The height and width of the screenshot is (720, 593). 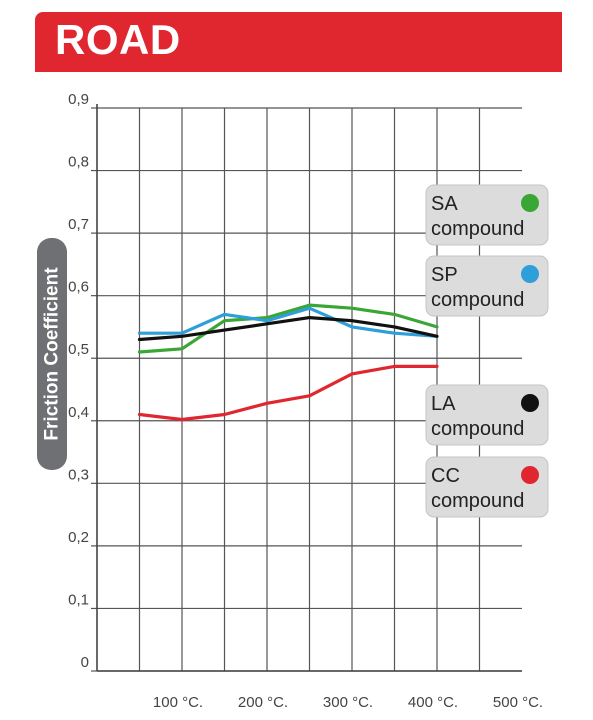 I want to click on x-tick-label: 100 °C., so click(x=178, y=702).